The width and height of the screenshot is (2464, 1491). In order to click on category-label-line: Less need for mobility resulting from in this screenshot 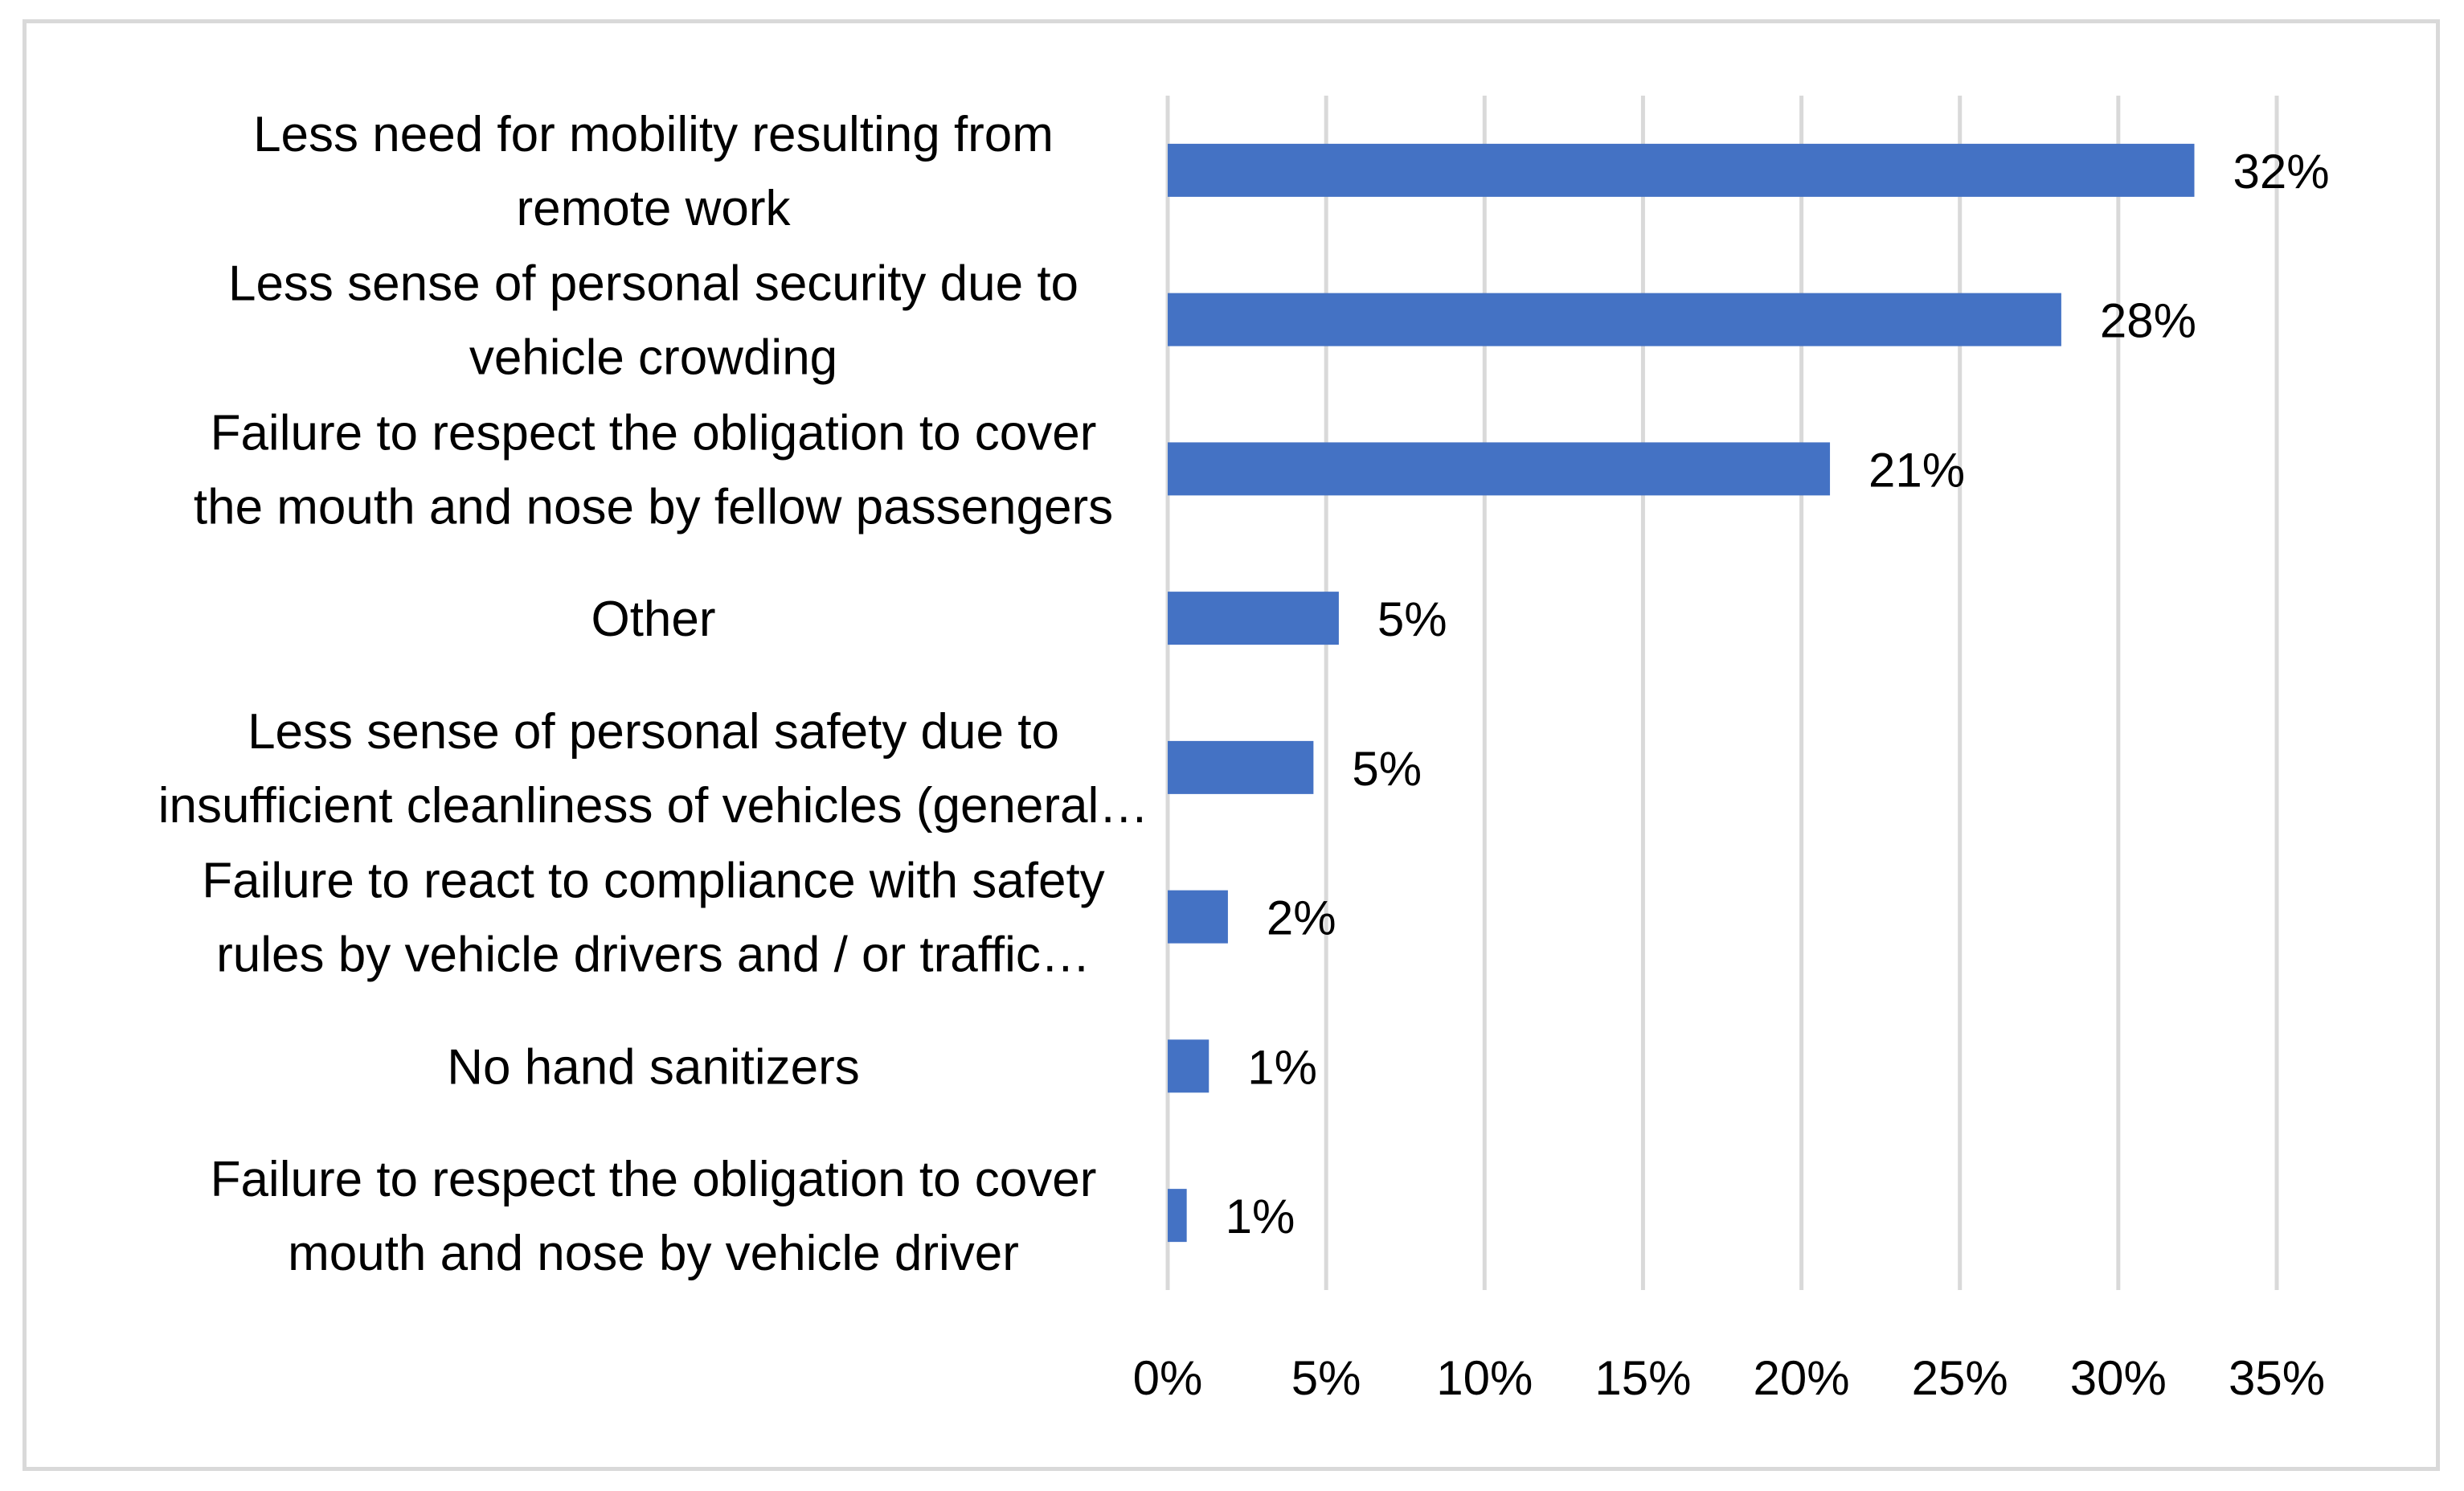, I will do `click(653, 134)`.